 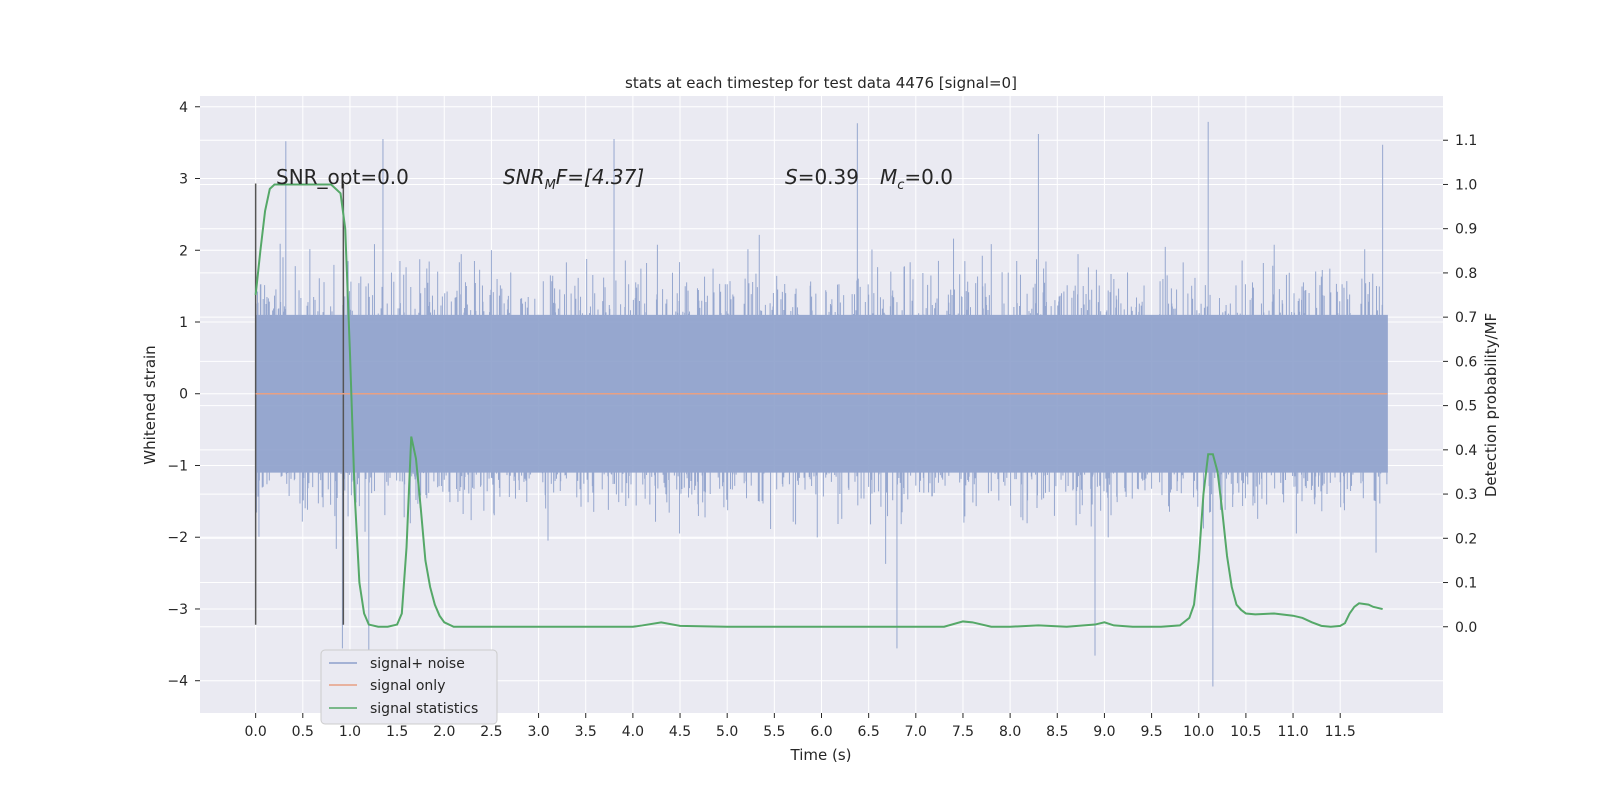 What do you see at coordinates (303, 732) in the screenshot?
I see `x-tick-label: 0.5` at bounding box center [303, 732].